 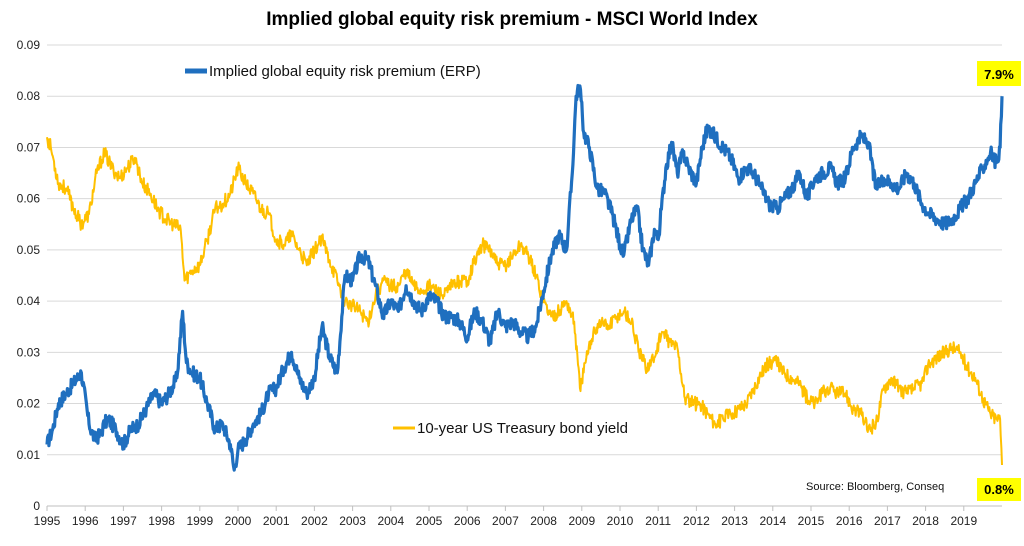 I want to click on x-tick-label: 2013, so click(x=734, y=521).